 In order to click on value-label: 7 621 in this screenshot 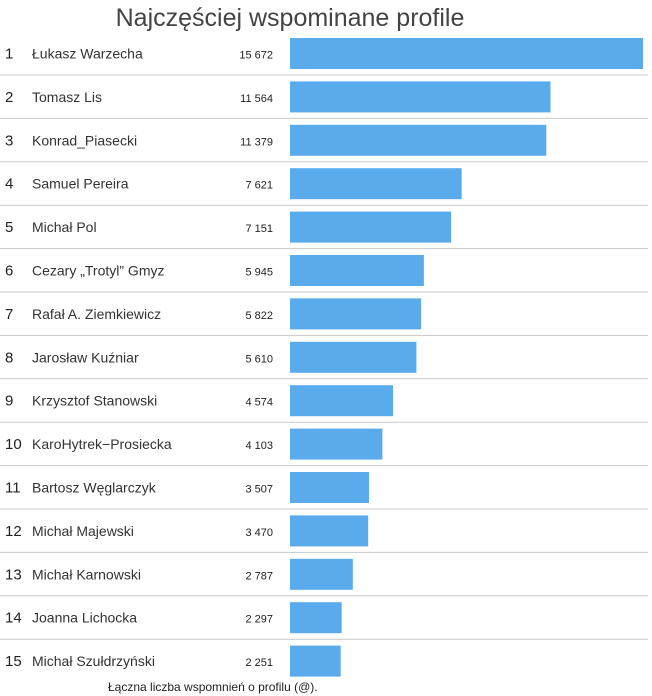, I will do `click(259, 186)`.